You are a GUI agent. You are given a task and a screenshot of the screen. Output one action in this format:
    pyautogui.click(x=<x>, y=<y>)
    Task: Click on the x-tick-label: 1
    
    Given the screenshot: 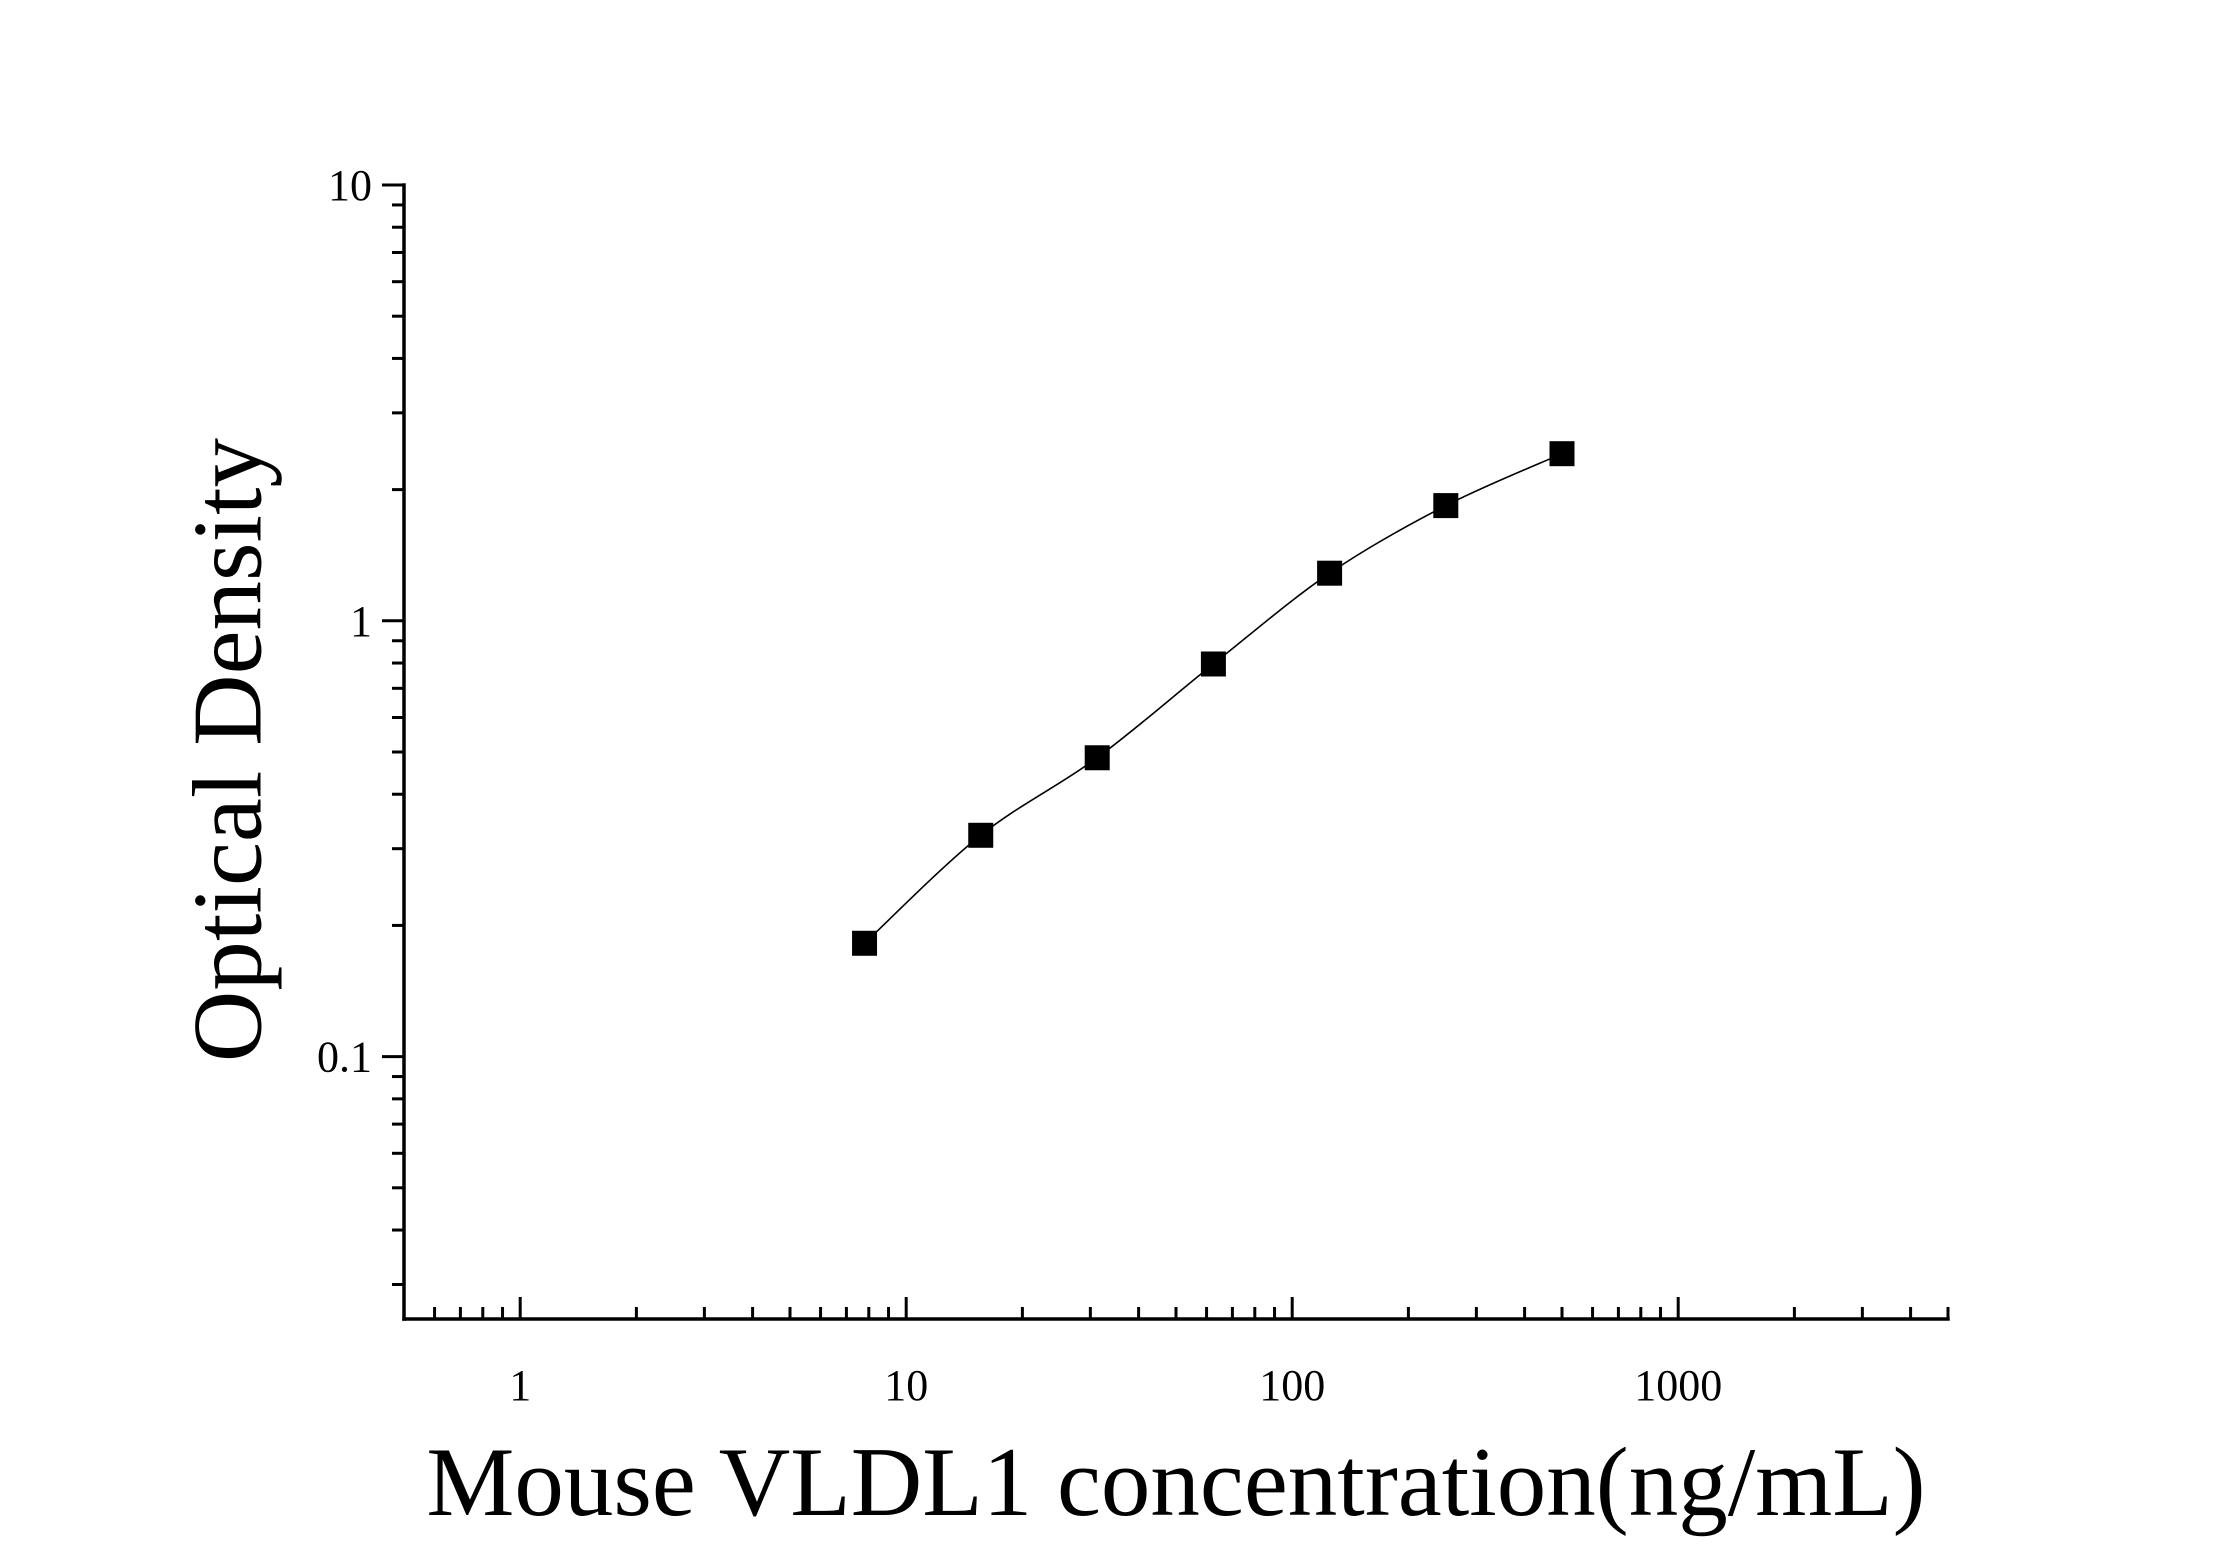 What is the action you would take?
    pyautogui.click(x=520, y=1385)
    